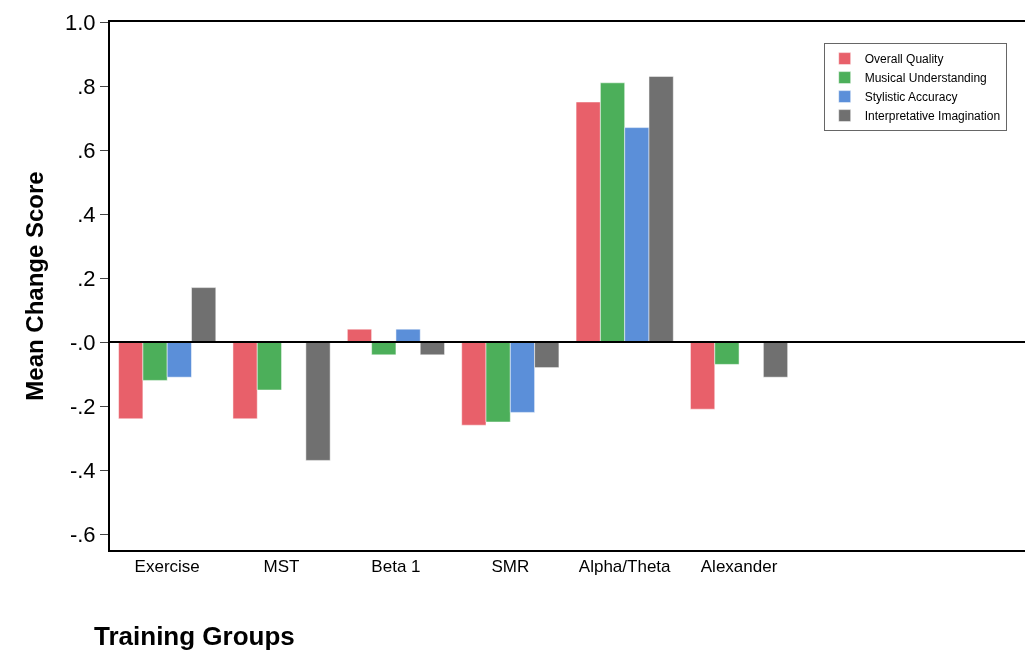 The height and width of the screenshot is (660, 1035). What do you see at coordinates (82, 406) in the screenshot?
I see `y-tick-label: -.2` at bounding box center [82, 406].